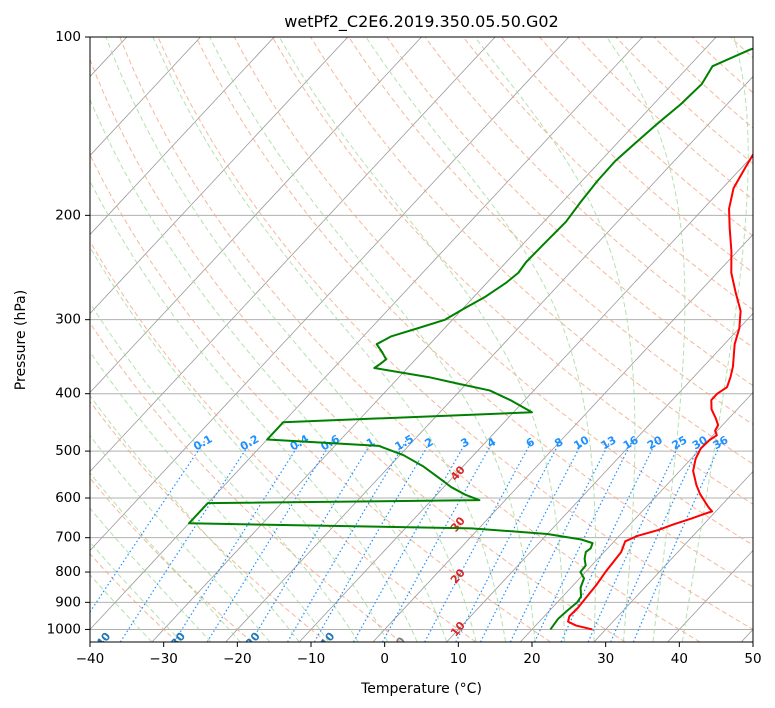  I want to click on dry-adiabat-label: 20, so click(458, 576).